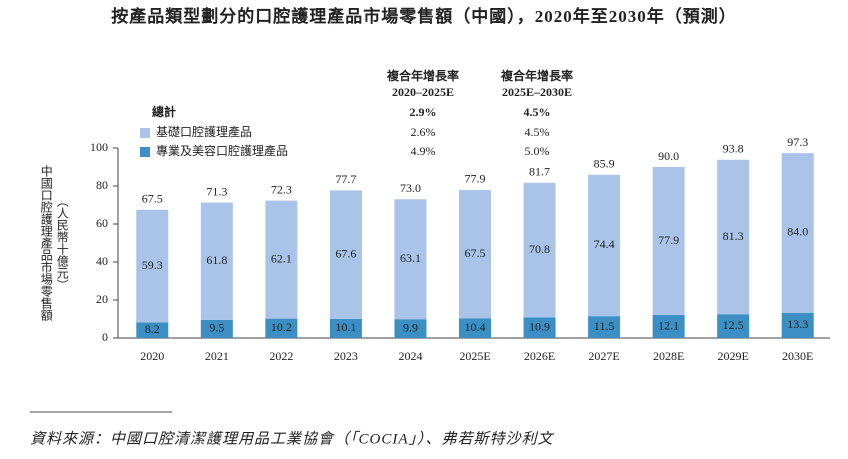 Image resolution: width=848 pixels, height=459 pixels. What do you see at coordinates (474, 356) in the screenshot?
I see `x-tick-label: 2025E` at bounding box center [474, 356].